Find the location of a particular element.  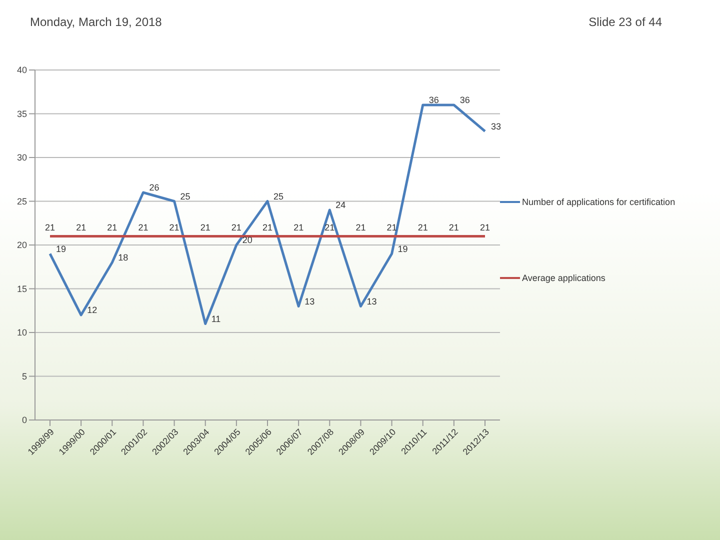

text: Monday, March 19, 2018 is located at coordinates (96, 22).